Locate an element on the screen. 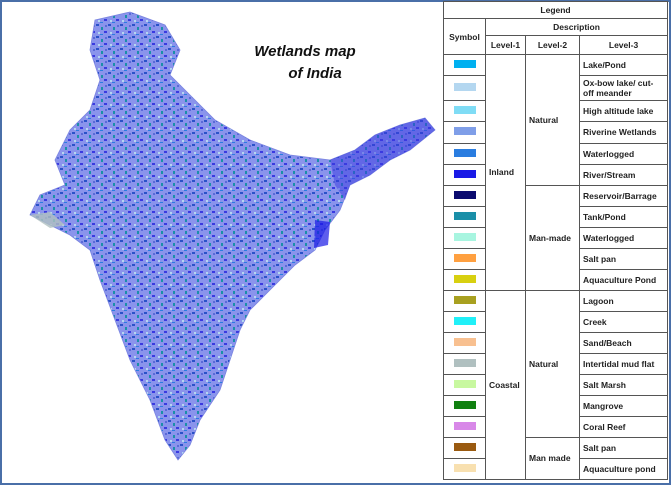  level3-cell: Reservoir/Barrage is located at coordinates (623, 195).